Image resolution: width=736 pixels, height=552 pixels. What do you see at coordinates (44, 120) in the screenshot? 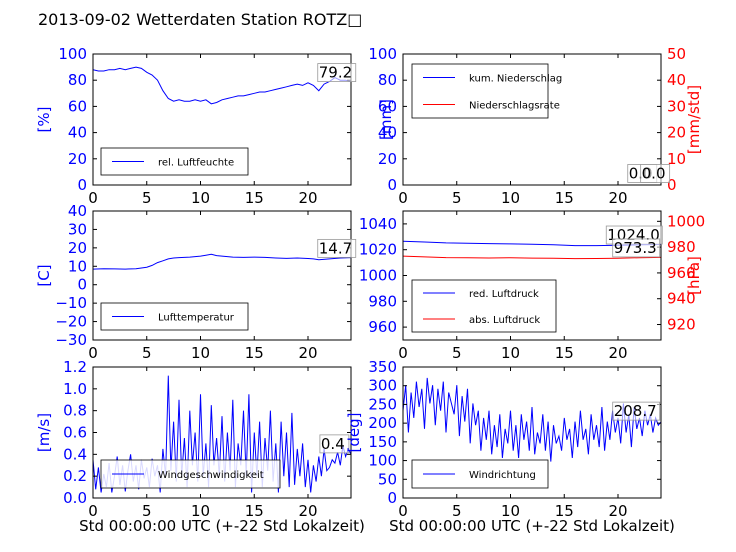
I see `y-axis-label-humidity: [%]` at bounding box center [44, 120].